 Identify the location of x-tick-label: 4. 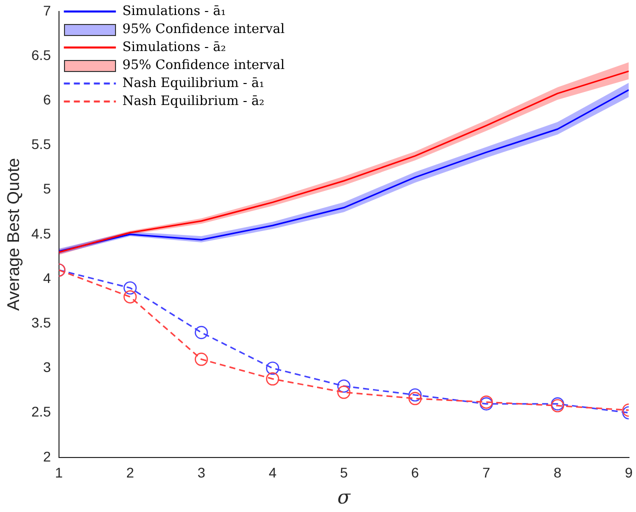
(272, 472).